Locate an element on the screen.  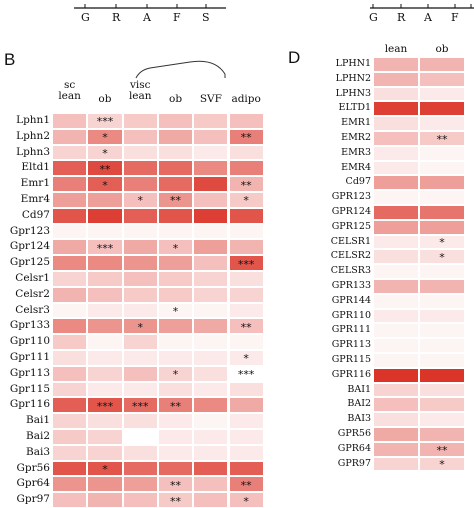
axis-lines is located at coordinates (274, 41).